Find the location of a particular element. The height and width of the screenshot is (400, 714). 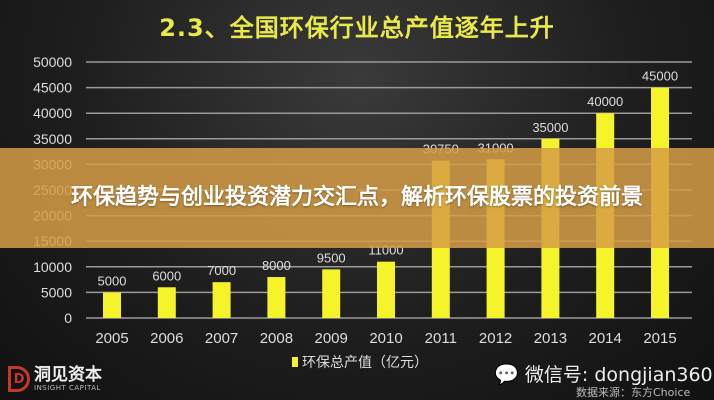

x-tick-label: 2007 is located at coordinates (221, 338).